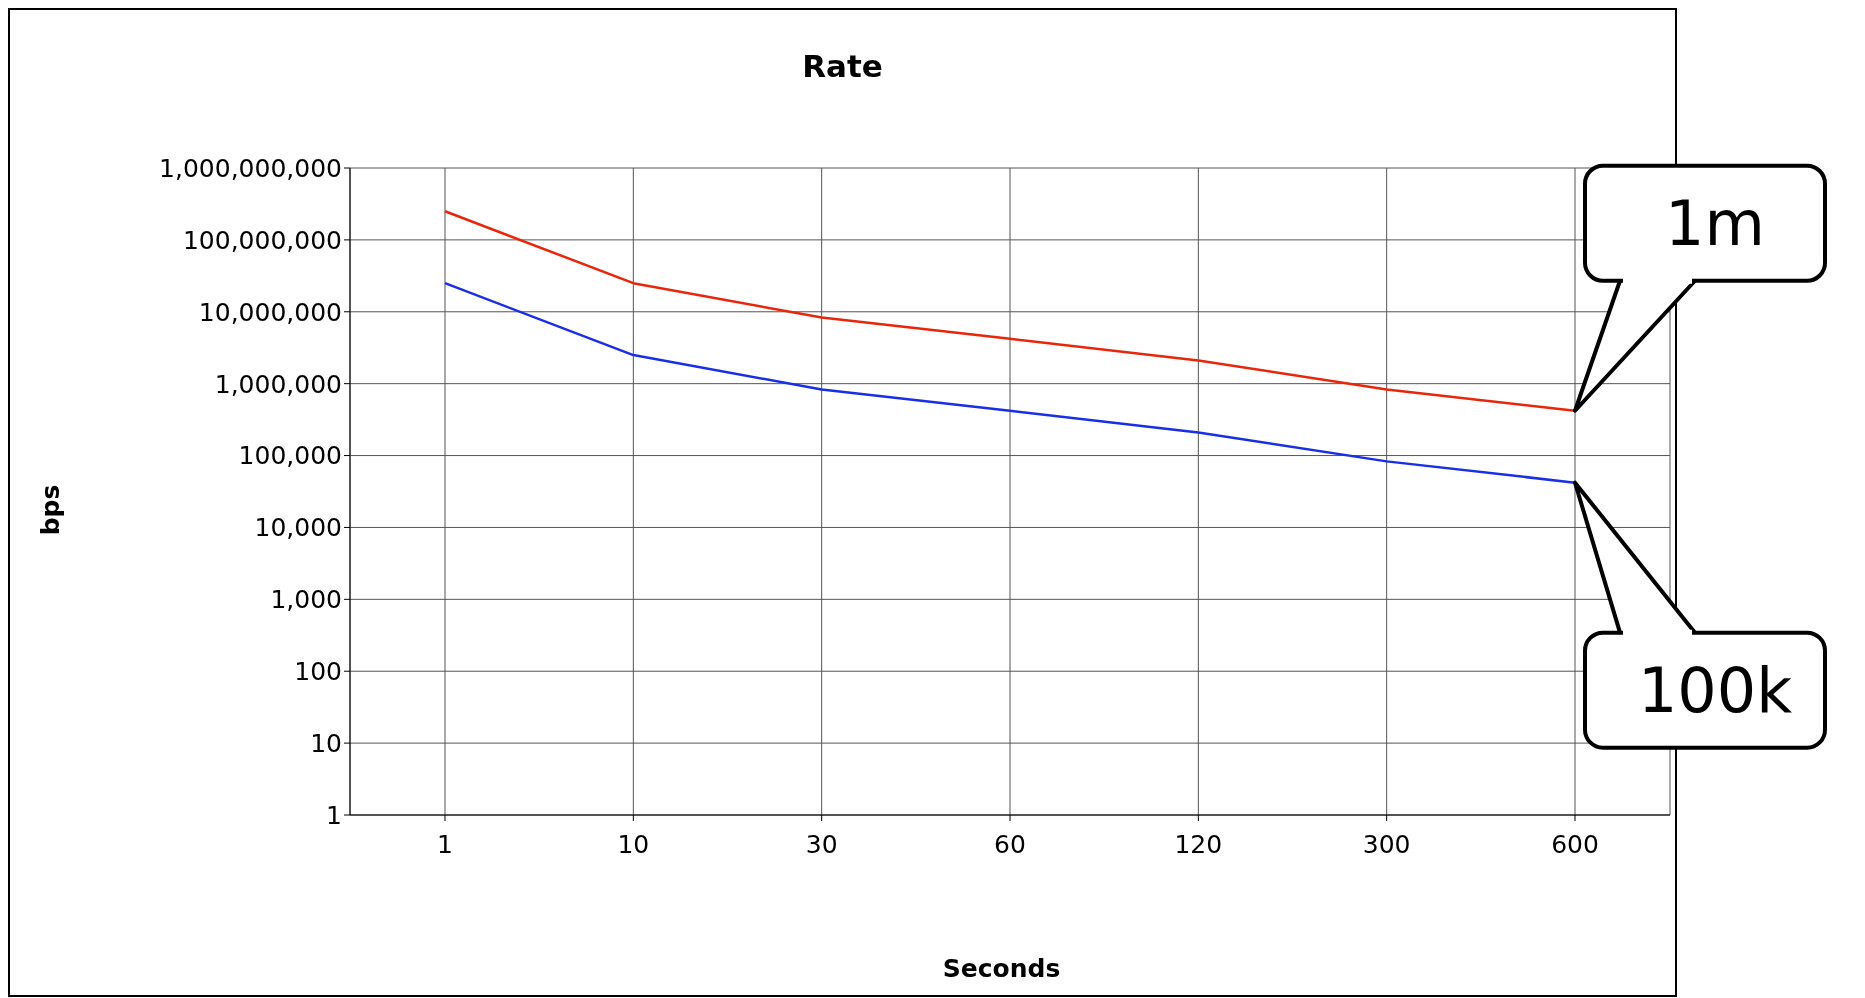 The width and height of the screenshot is (1865, 998). Describe the element at coordinates (250, 168) in the screenshot. I see `y-tick-label: 1,000,000,000` at that location.